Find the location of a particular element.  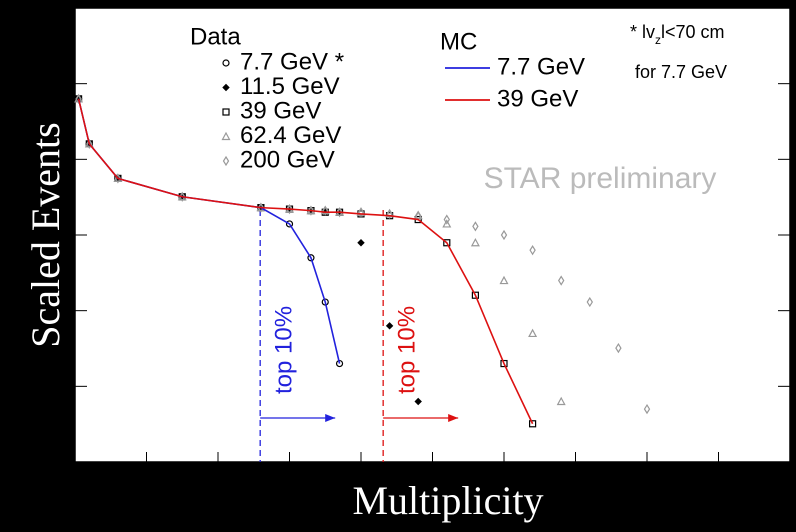

legend-title: Data is located at coordinates (215, 36).